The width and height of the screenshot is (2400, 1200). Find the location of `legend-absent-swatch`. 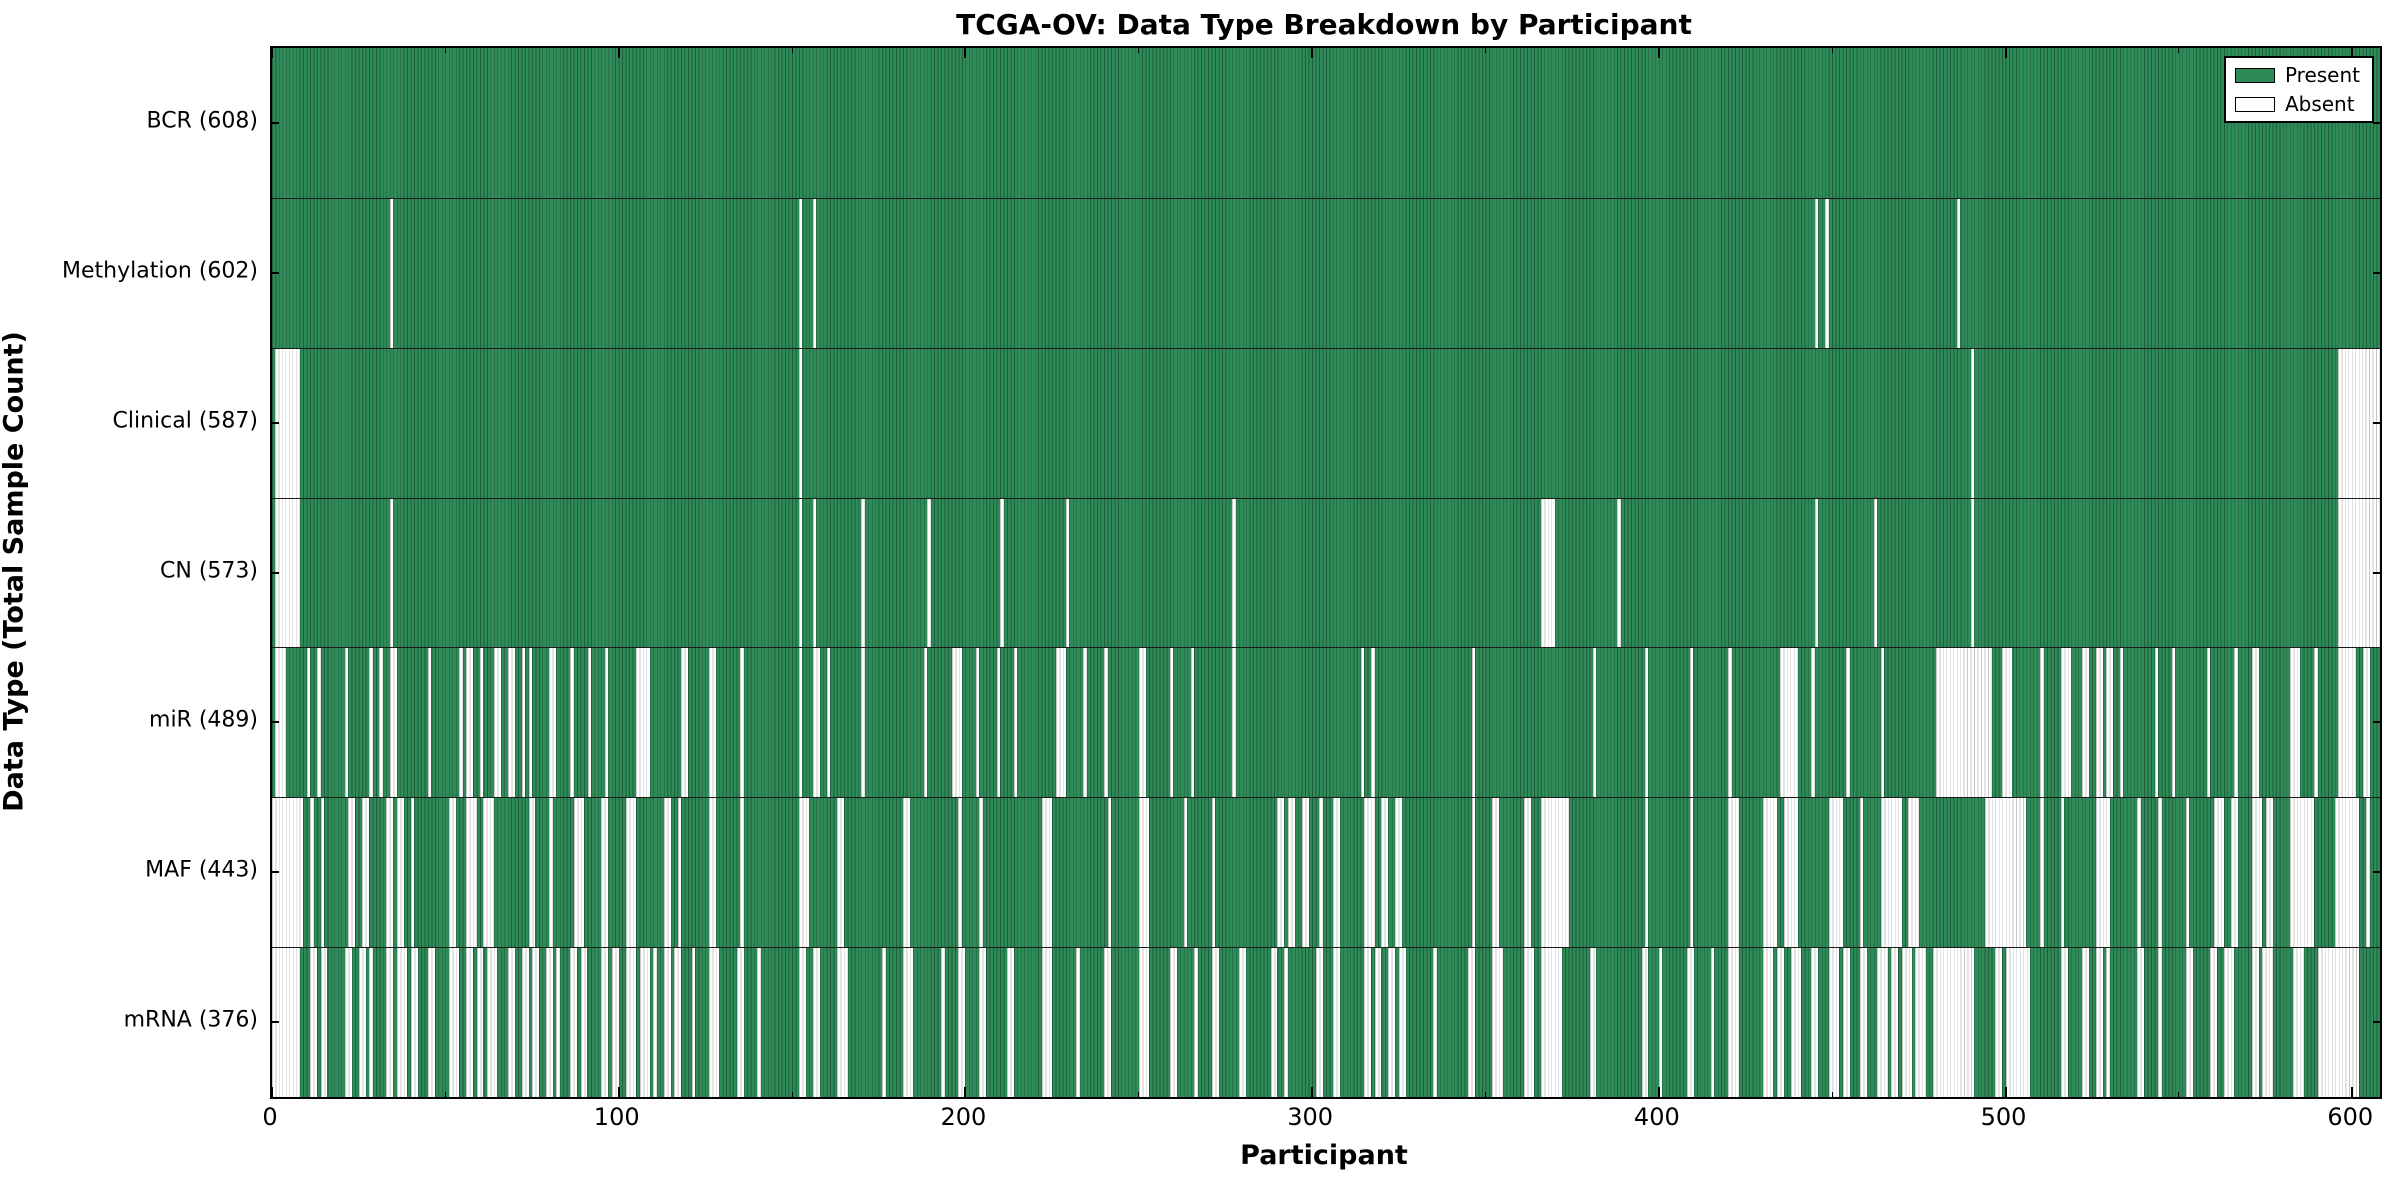

legend-absent-swatch is located at coordinates (2254, 104).